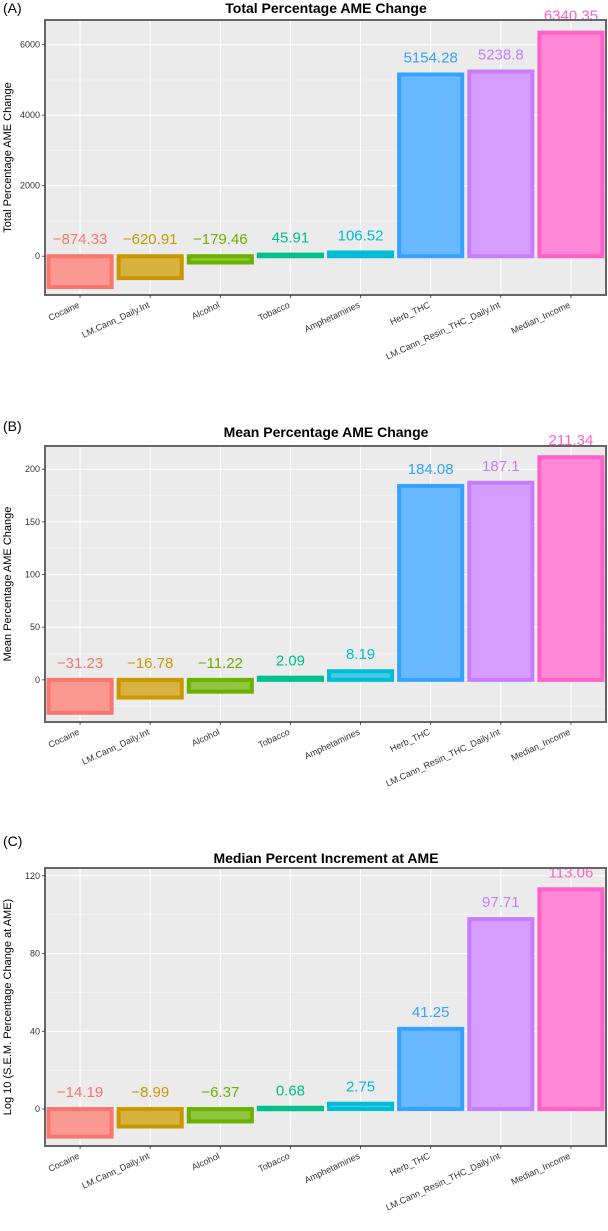 This screenshot has height=1231, width=608. What do you see at coordinates (80, 1092) in the screenshot?
I see `value-label: −14.19` at bounding box center [80, 1092].